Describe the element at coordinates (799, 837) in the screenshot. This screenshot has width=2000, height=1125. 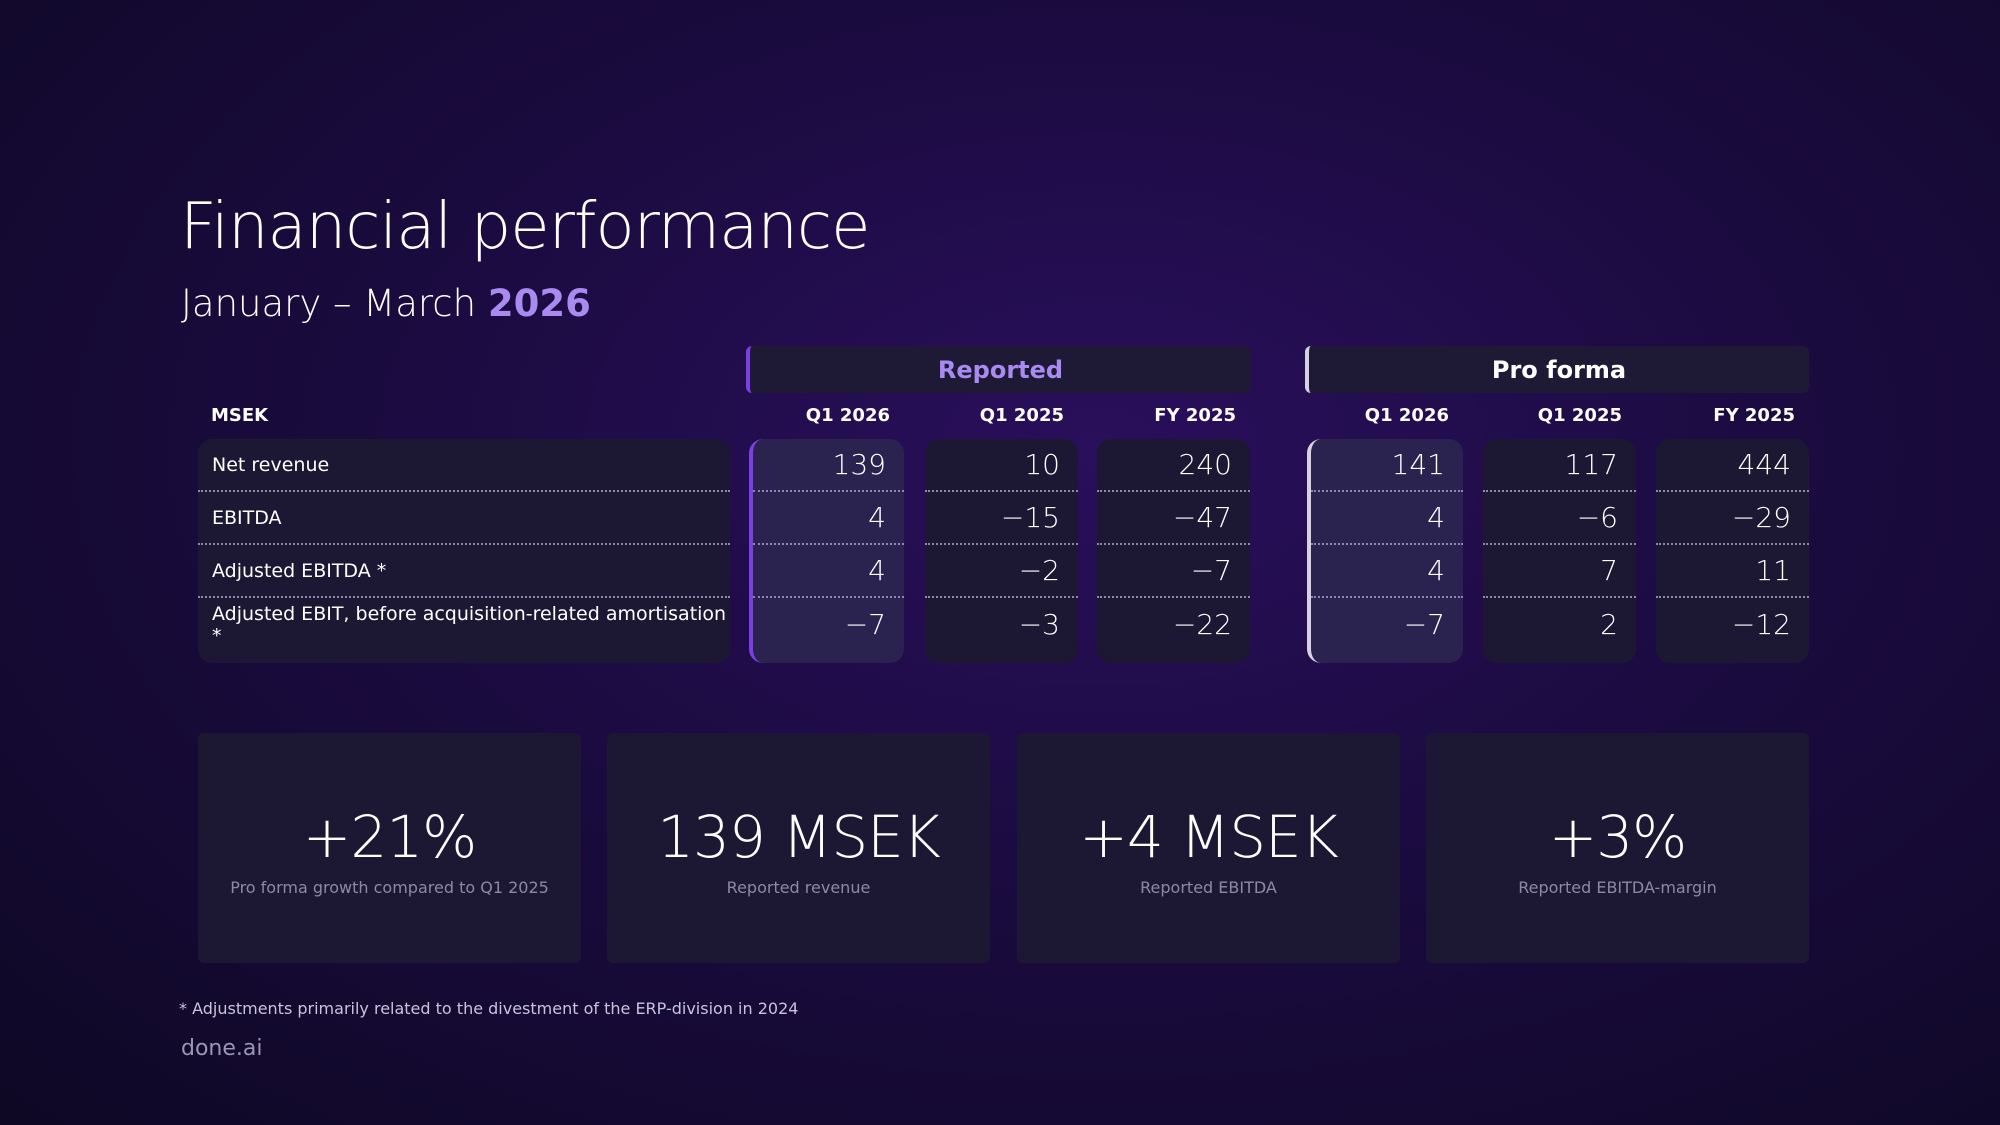
I see `kpi-value: 139 MSEK` at that location.